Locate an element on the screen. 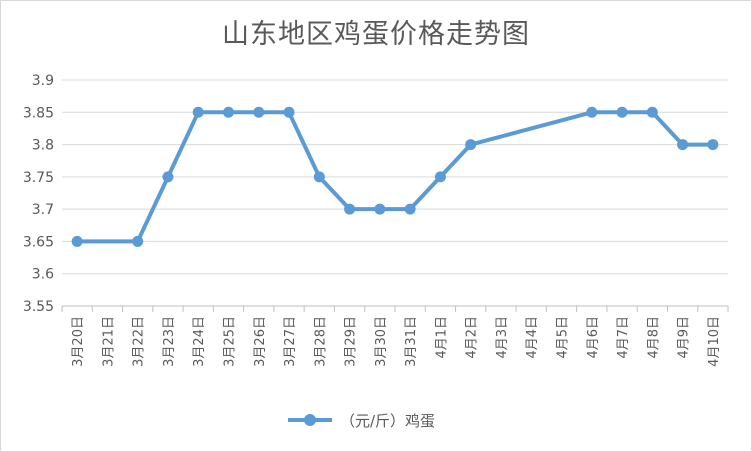 This screenshot has height=452, width=752. x-tick-label: 3月22日 is located at coordinates (139, 341).